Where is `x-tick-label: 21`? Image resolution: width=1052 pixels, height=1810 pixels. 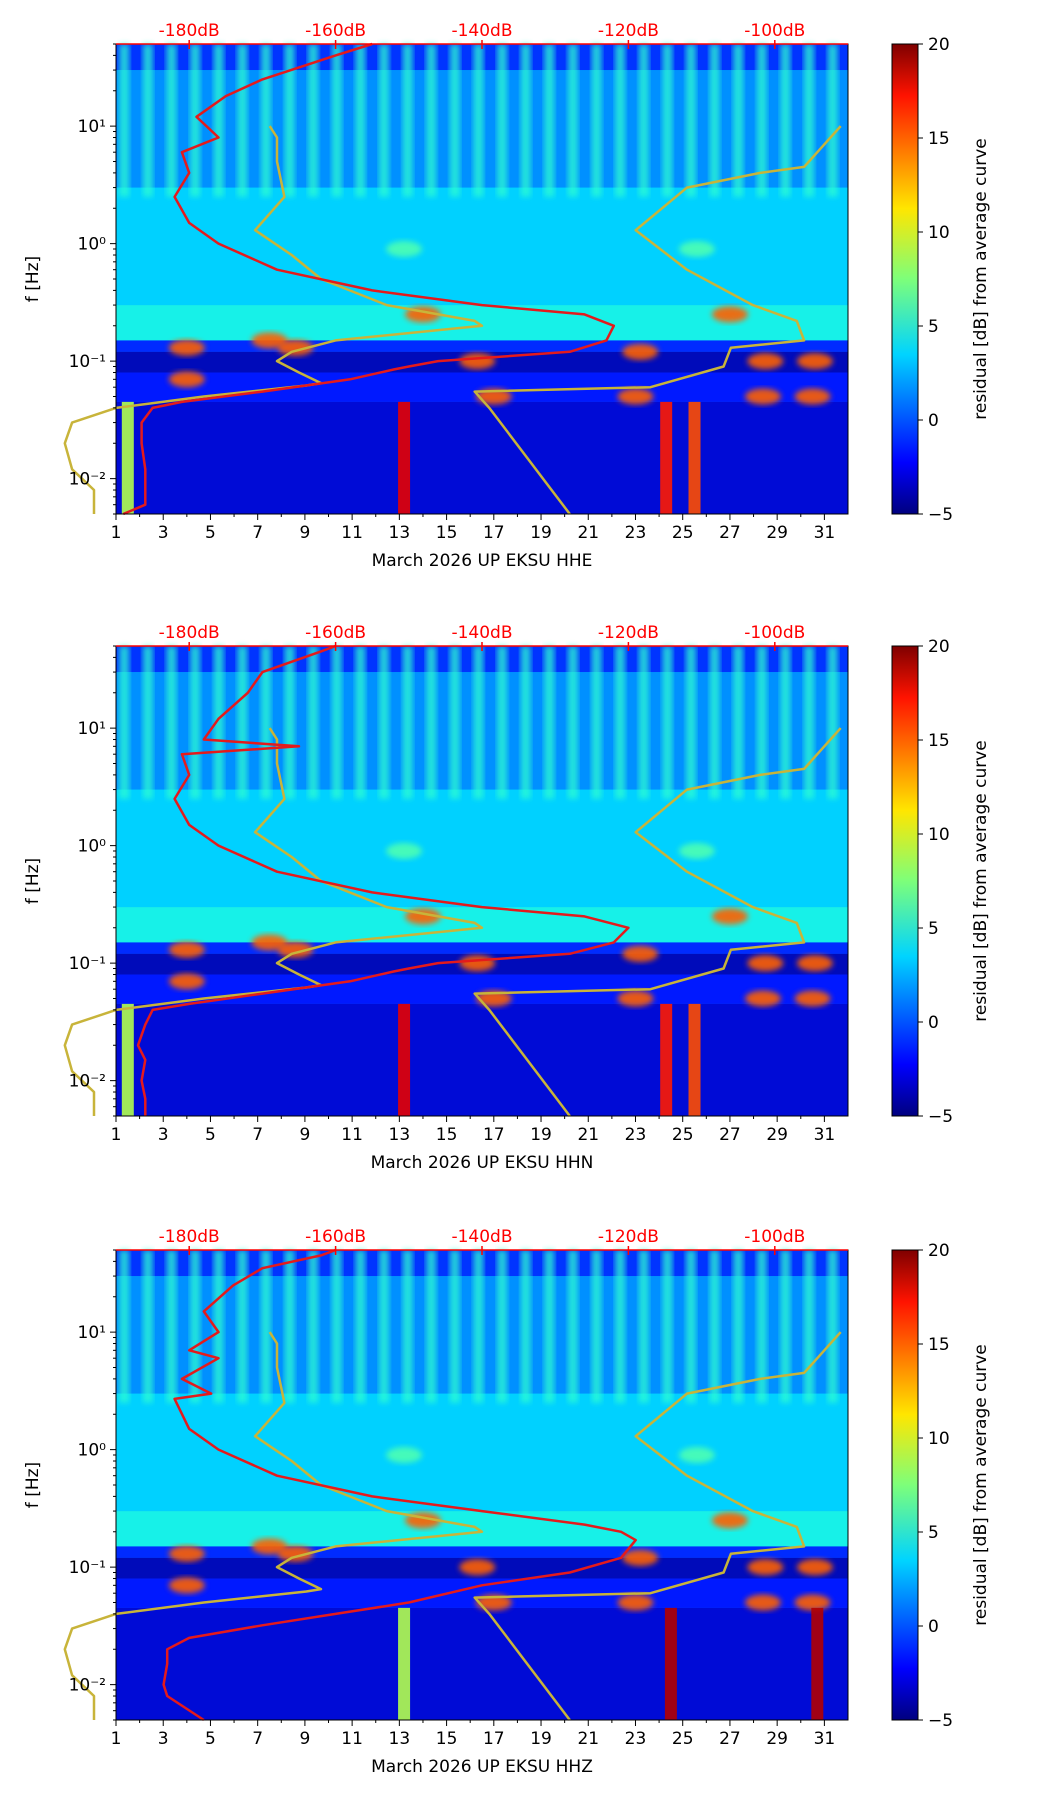 x-tick-label: 21 is located at coordinates (588, 1135).